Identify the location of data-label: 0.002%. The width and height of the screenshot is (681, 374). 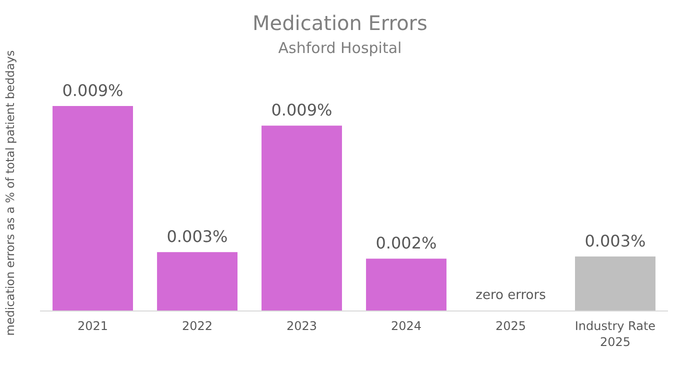
(406, 243).